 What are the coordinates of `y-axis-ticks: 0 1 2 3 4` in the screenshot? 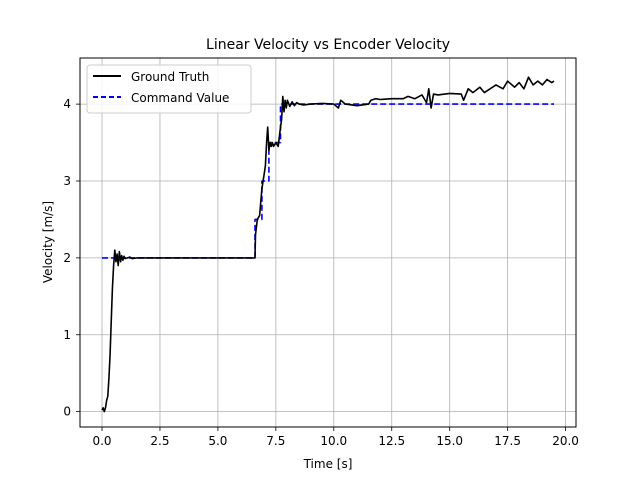 It's located at (71, 258).